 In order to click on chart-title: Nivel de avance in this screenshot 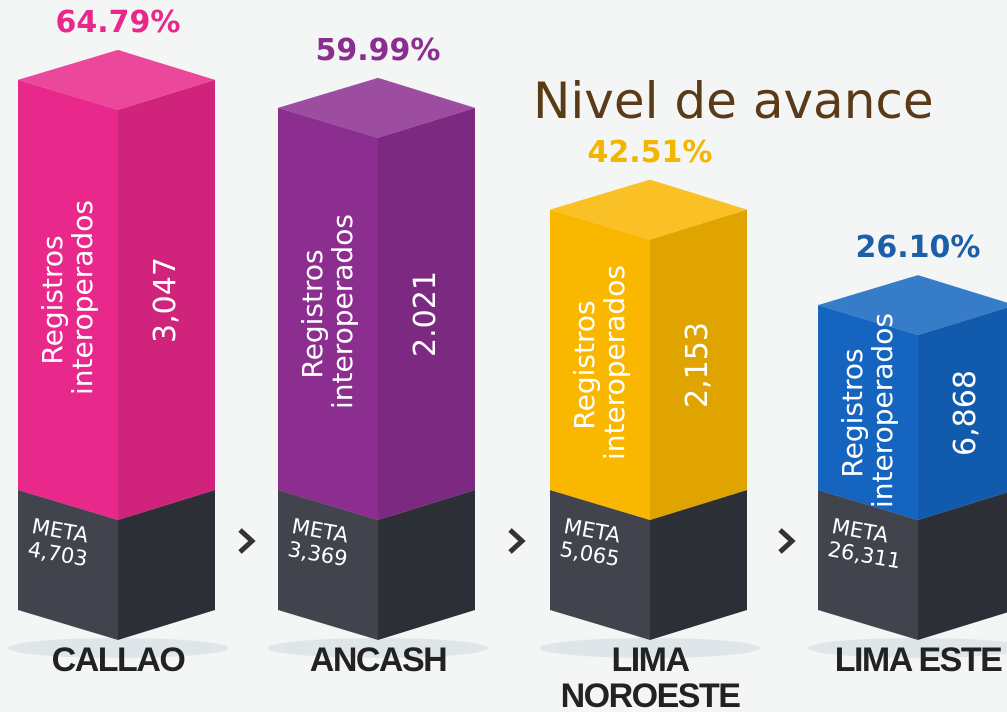, I will do `click(733, 101)`.